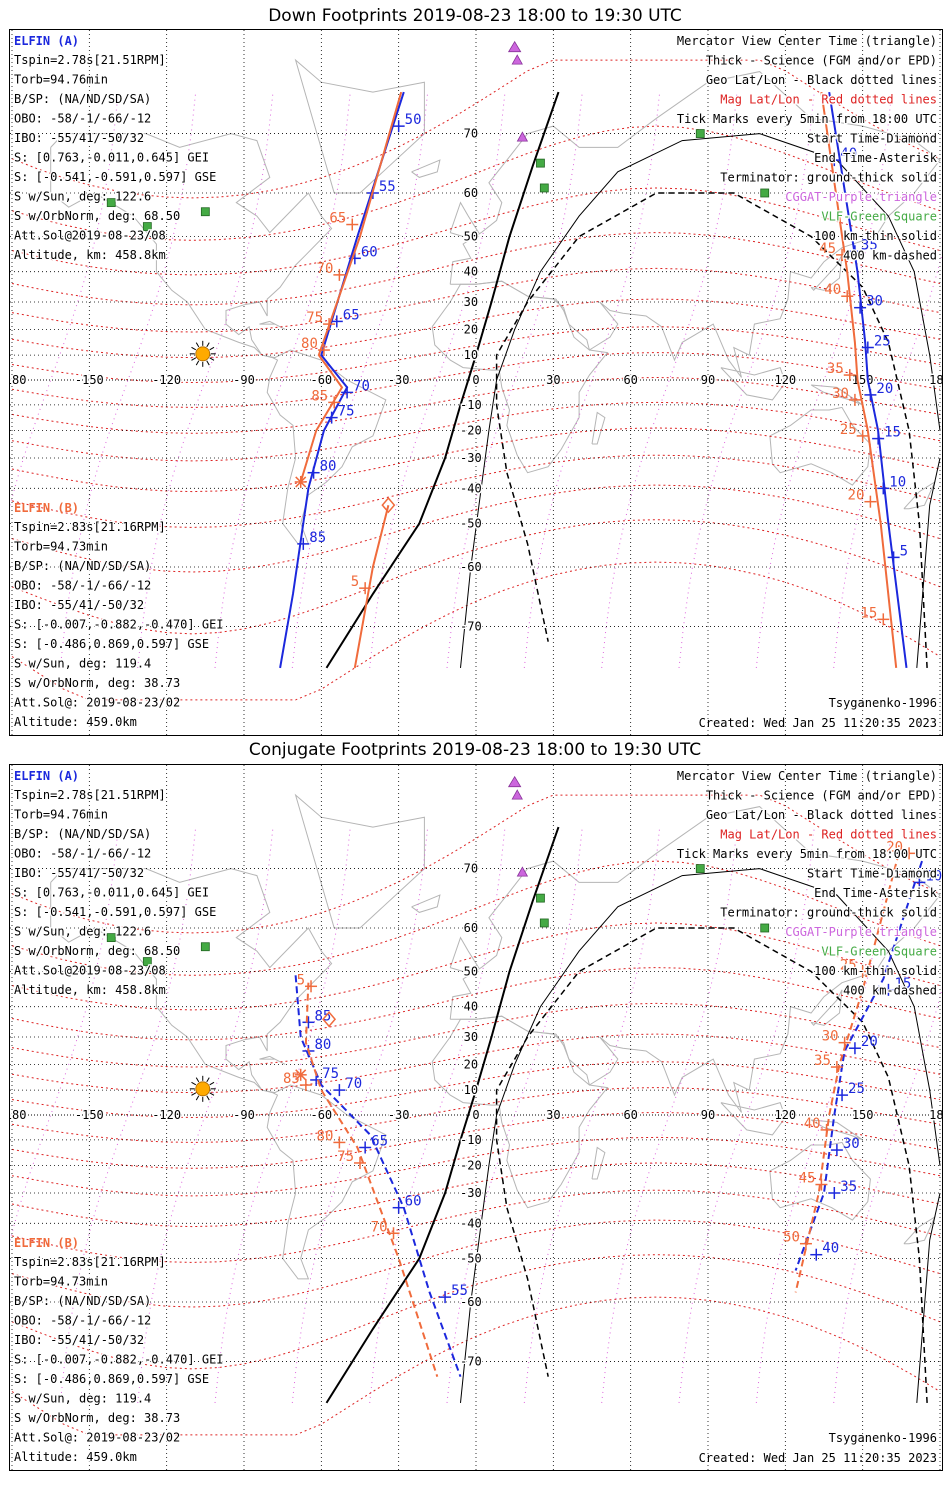 The height and width of the screenshot is (1500, 950). I want to click on elfin-b-info-line: IBO: -55/41/-50/32, so click(79, 605).